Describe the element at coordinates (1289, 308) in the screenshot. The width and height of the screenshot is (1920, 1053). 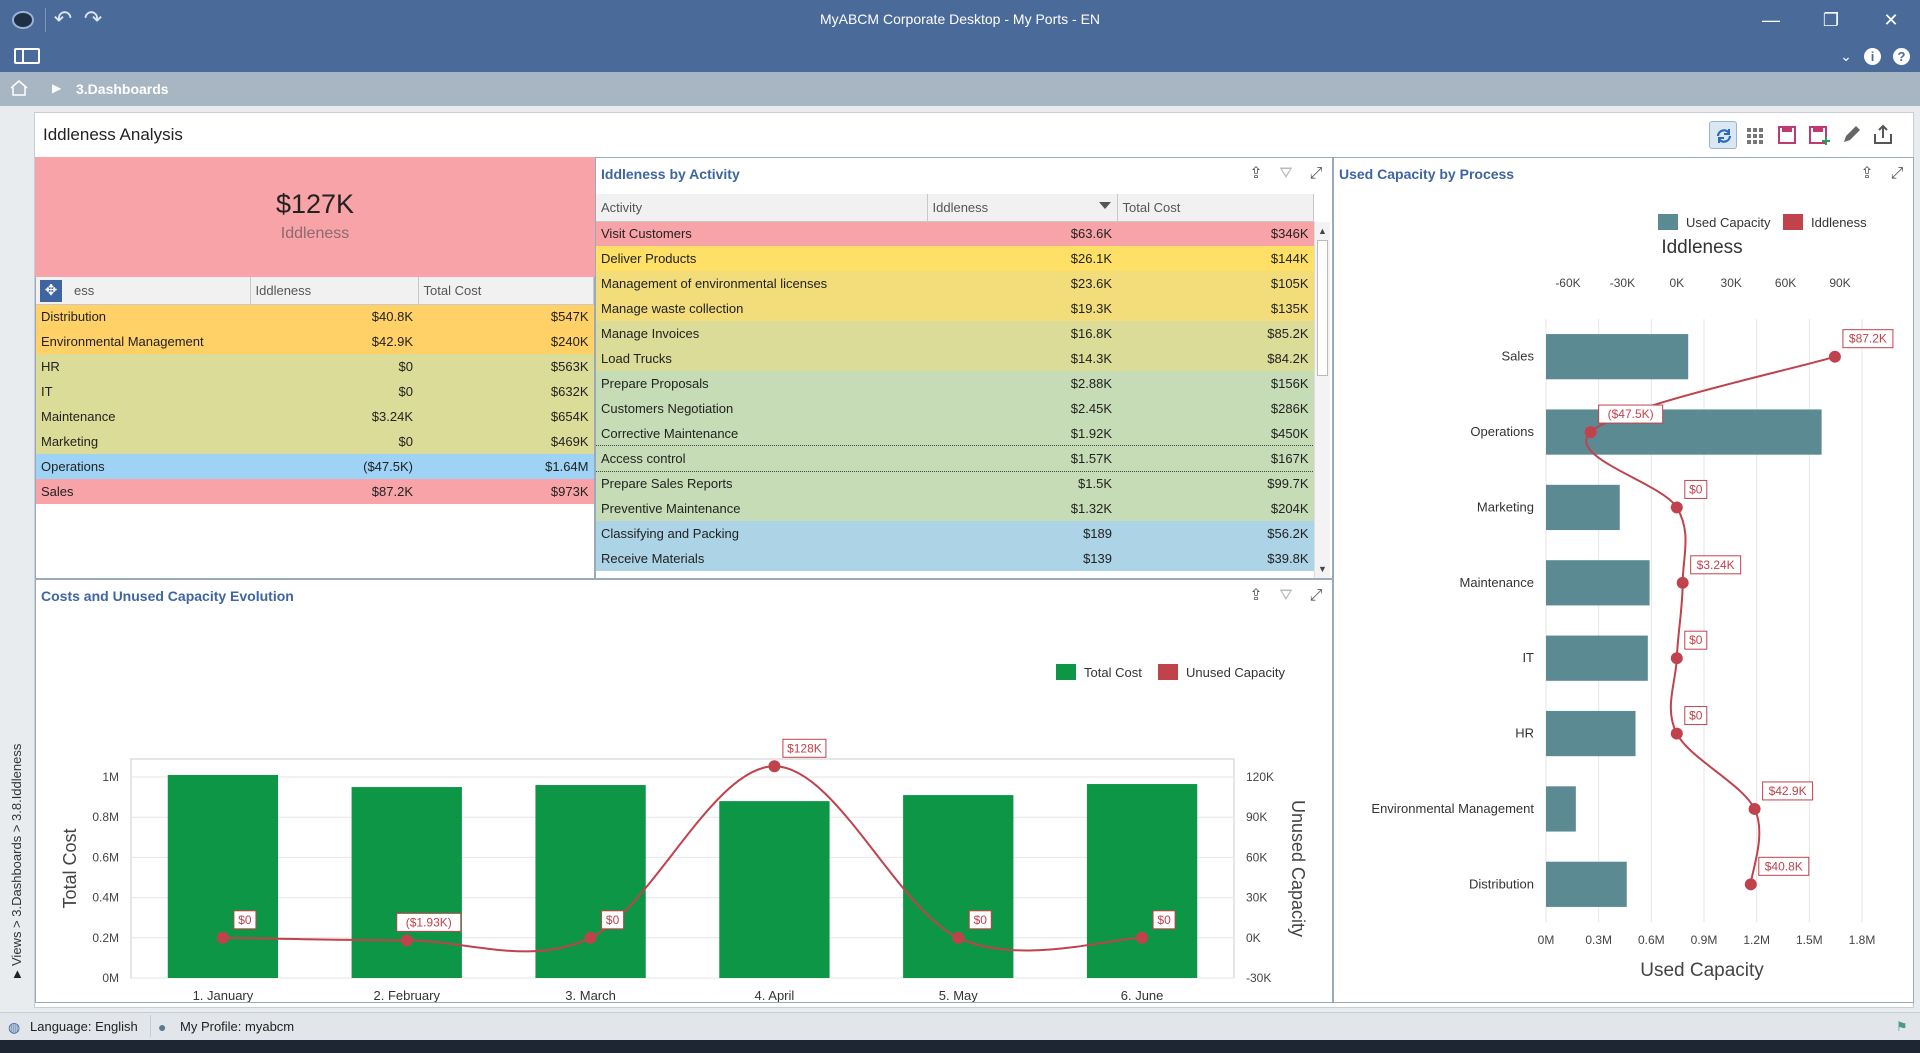
I see `activity-total-cost: $135K` at that location.